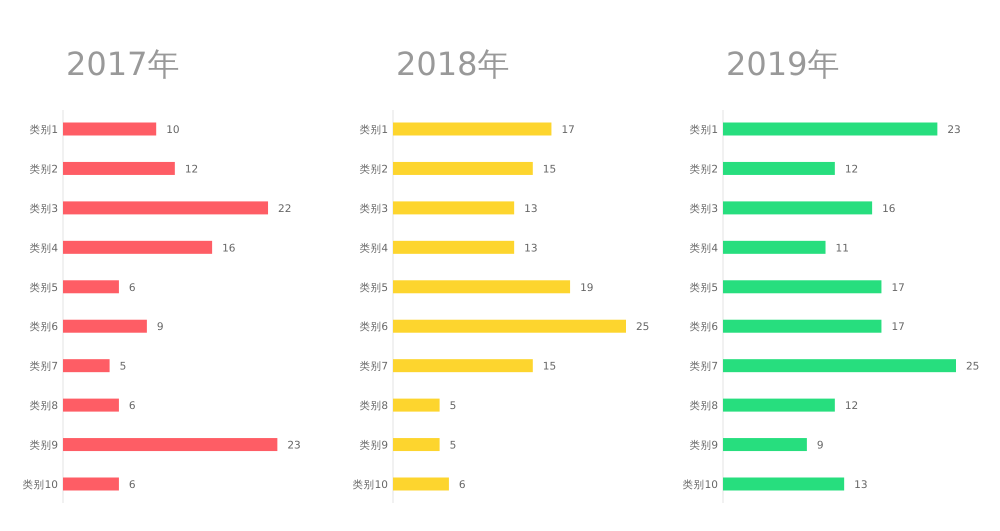  Describe the element at coordinates (587, 288) in the screenshot. I see `data-label: 19` at that location.